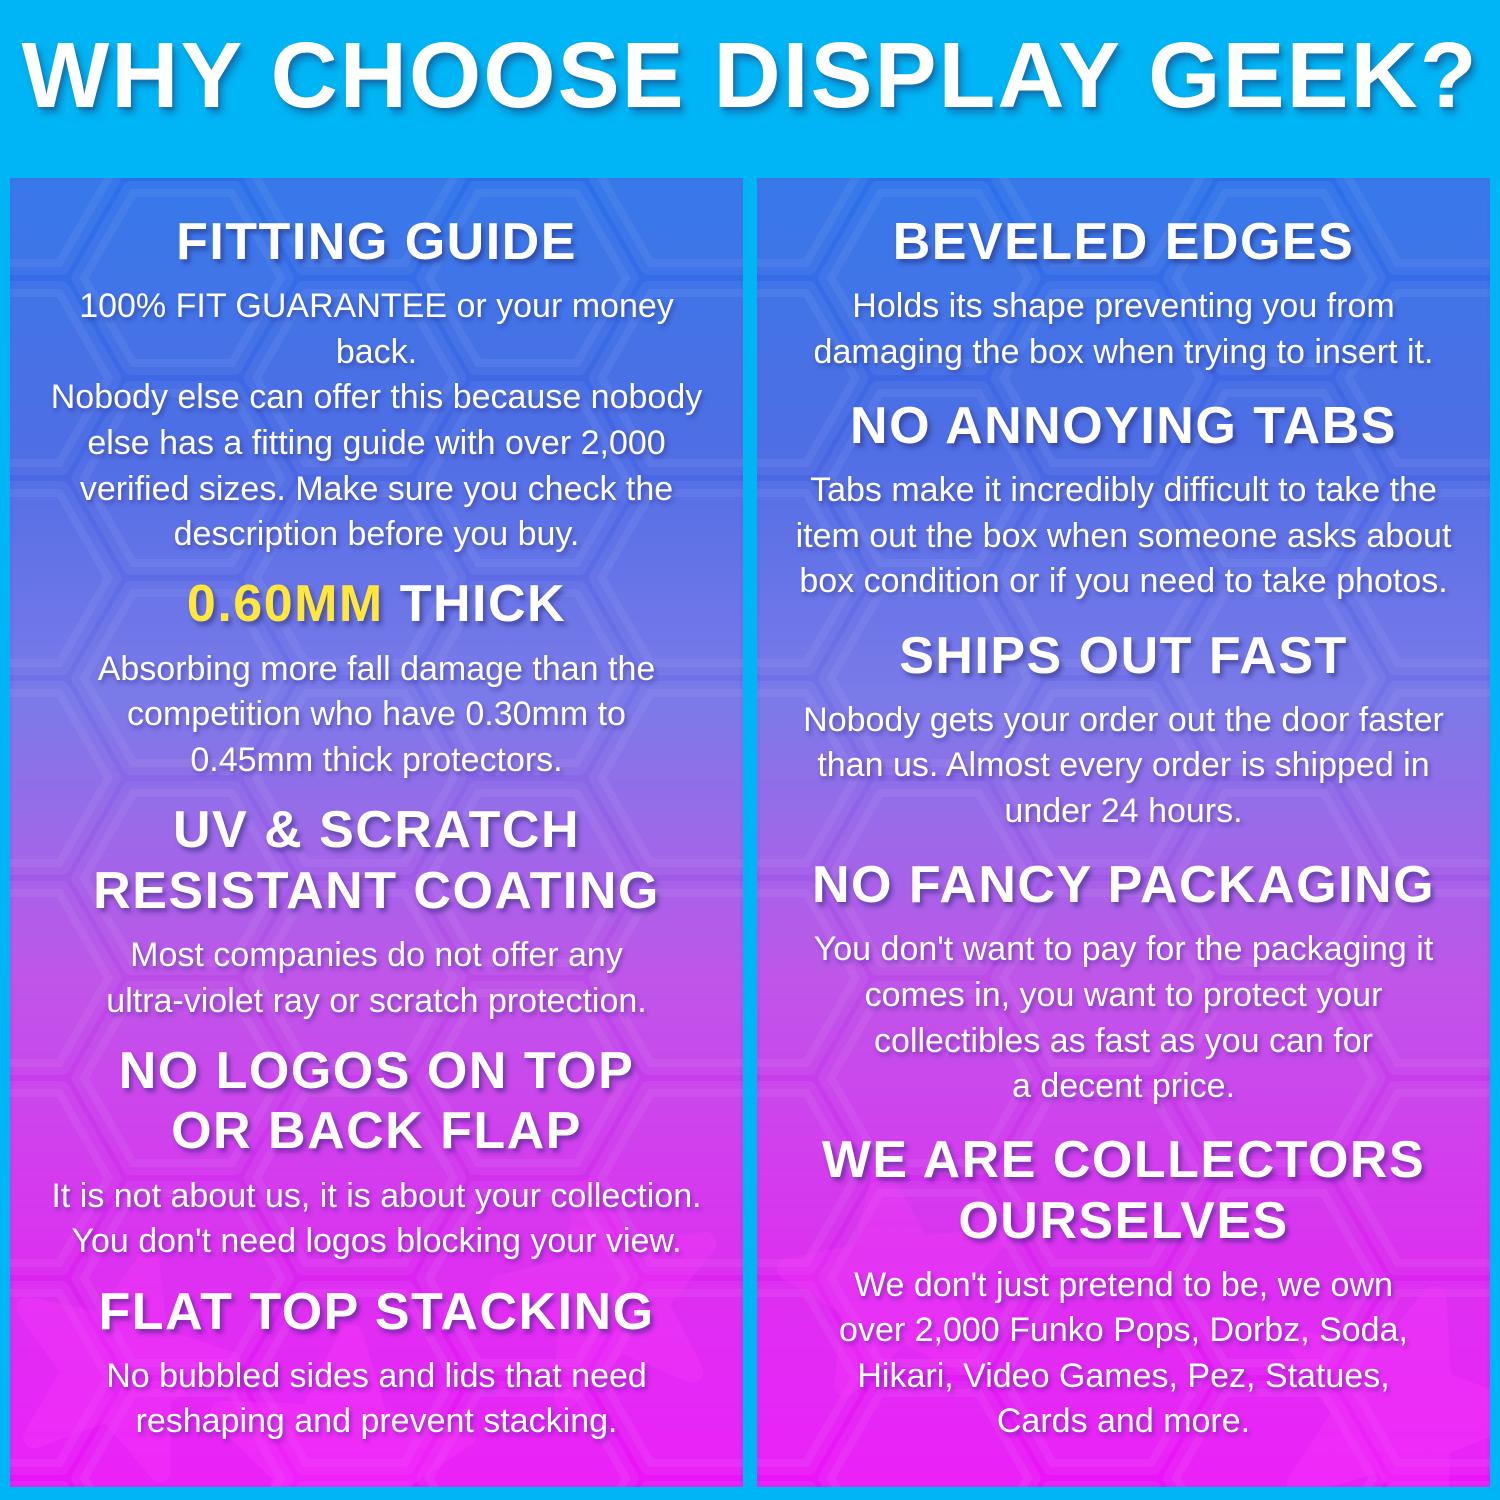  I want to click on section-heading: UV & SCRATCH RESISTANT COATING, so click(376, 860).